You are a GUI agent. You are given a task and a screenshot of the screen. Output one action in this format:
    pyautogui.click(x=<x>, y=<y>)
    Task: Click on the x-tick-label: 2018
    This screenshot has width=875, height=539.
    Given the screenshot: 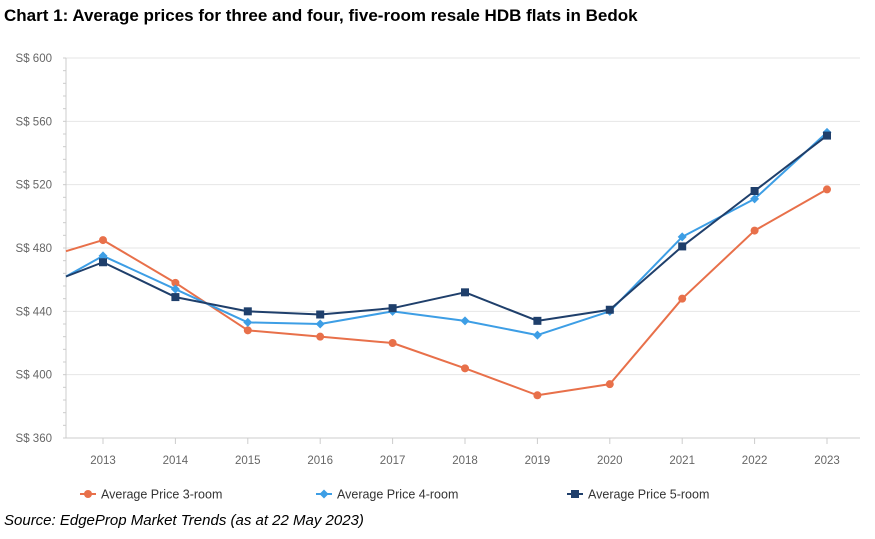 What is the action you would take?
    pyautogui.click(x=465, y=461)
    